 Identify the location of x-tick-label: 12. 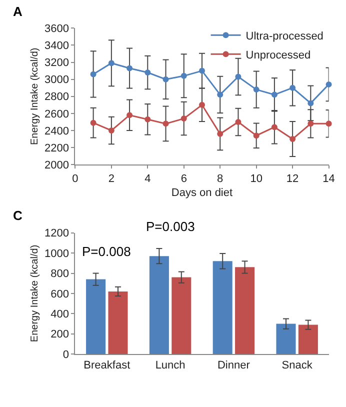
(292, 178).